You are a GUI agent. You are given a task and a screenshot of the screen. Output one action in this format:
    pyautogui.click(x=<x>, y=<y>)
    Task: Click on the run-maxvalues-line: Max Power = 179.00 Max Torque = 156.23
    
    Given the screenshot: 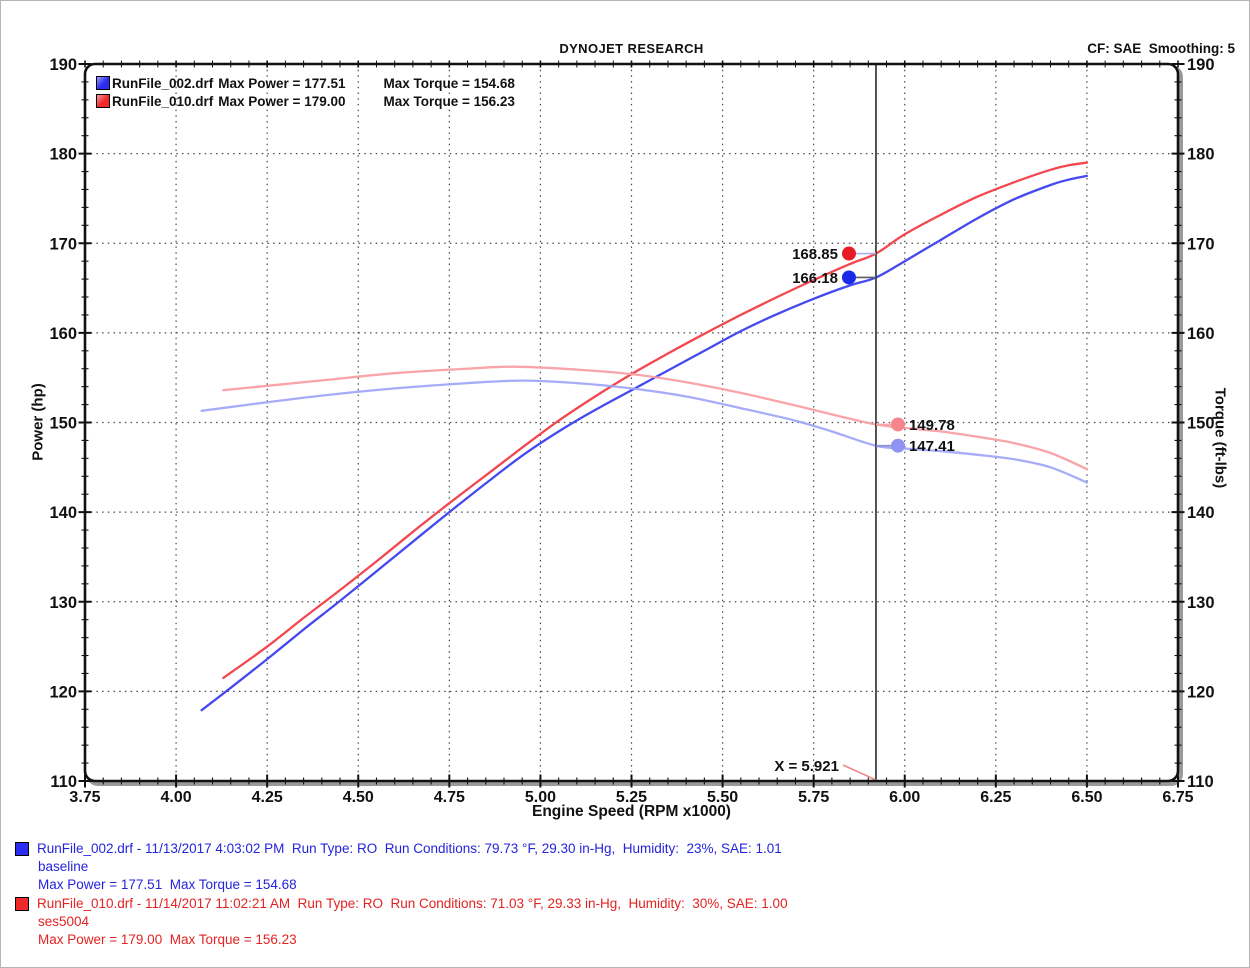 What is the action you would take?
    pyautogui.click(x=167, y=939)
    